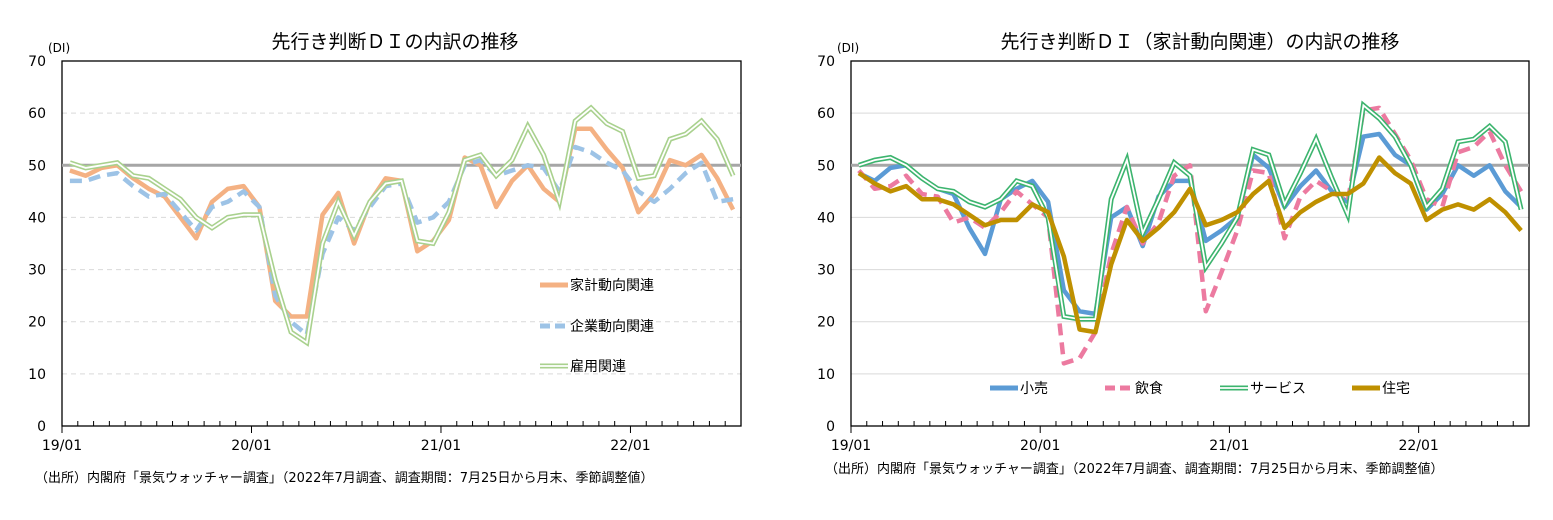 This screenshot has width=1553, height=520. I want to click on chart-title: 先行き判断ＤＩ（家計動向関連）の内訳の推移, so click(1199, 42).